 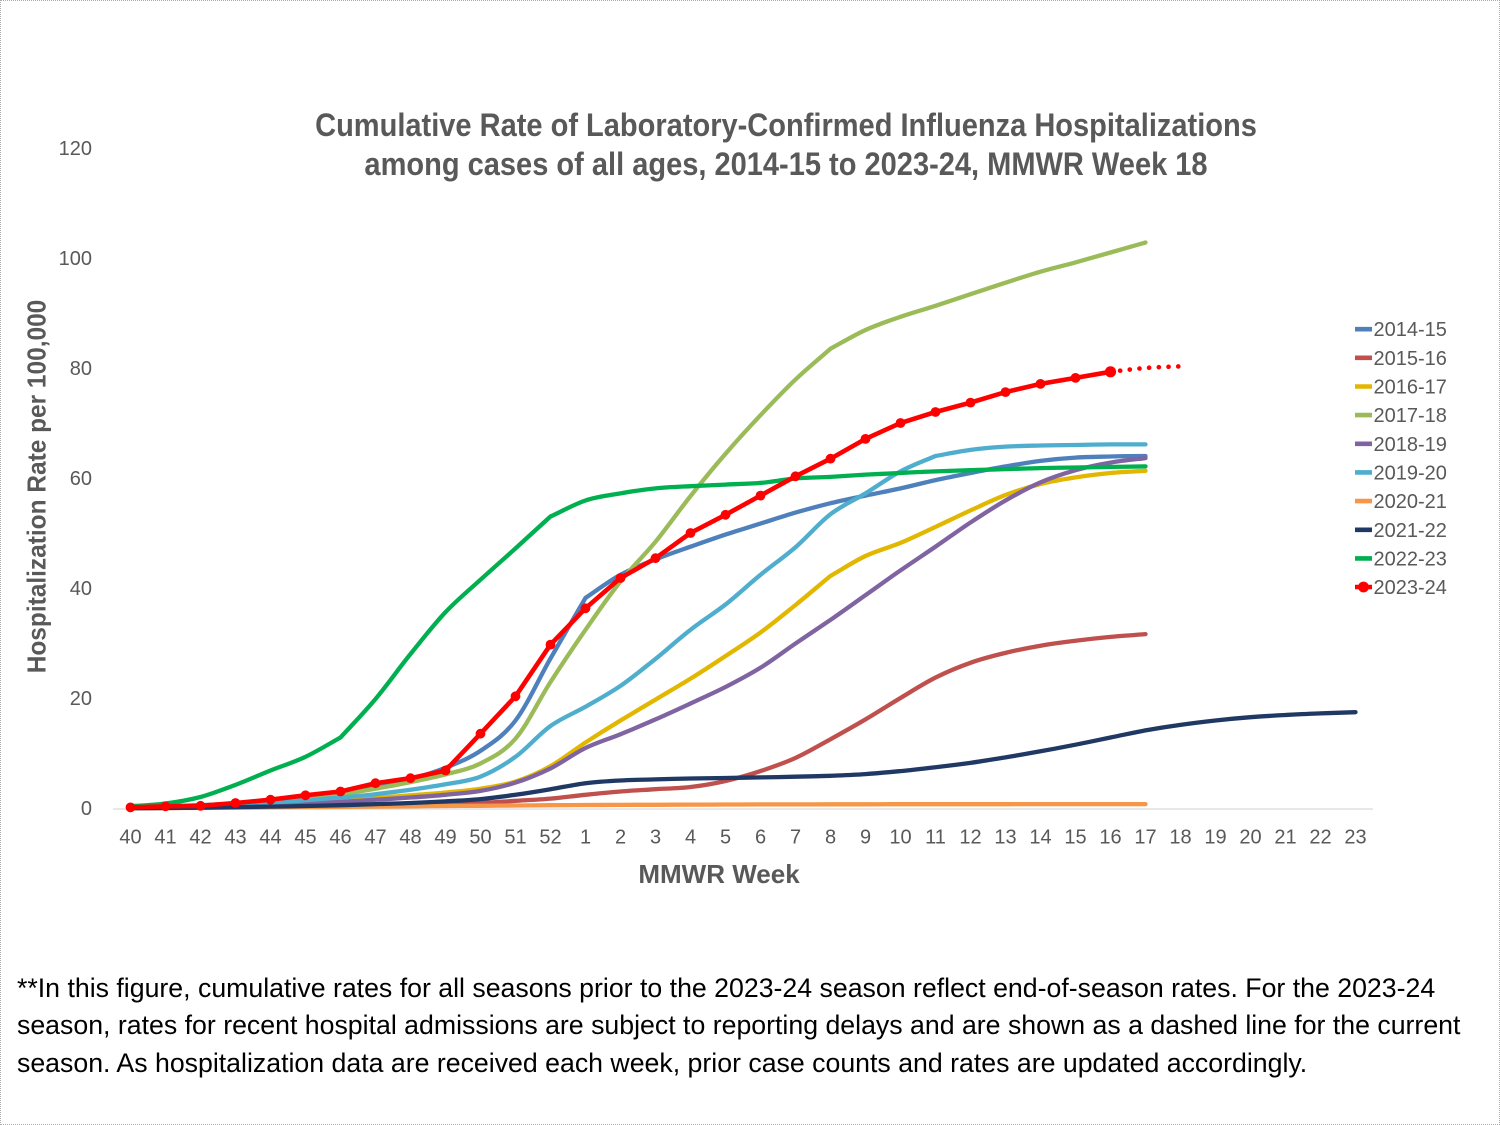 What do you see at coordinates (550, 838) in the screenshot?
I see `svg-text: 52` at bounding box center [550, 838].